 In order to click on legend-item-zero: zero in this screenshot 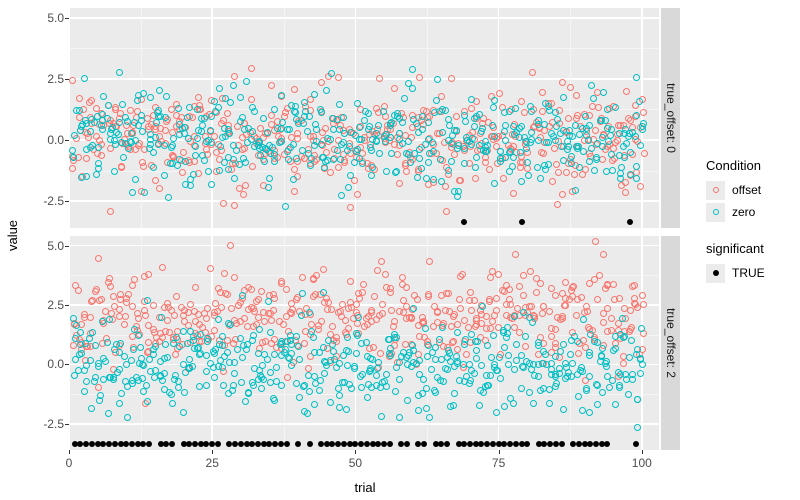, I will do `click(752, 212)`.